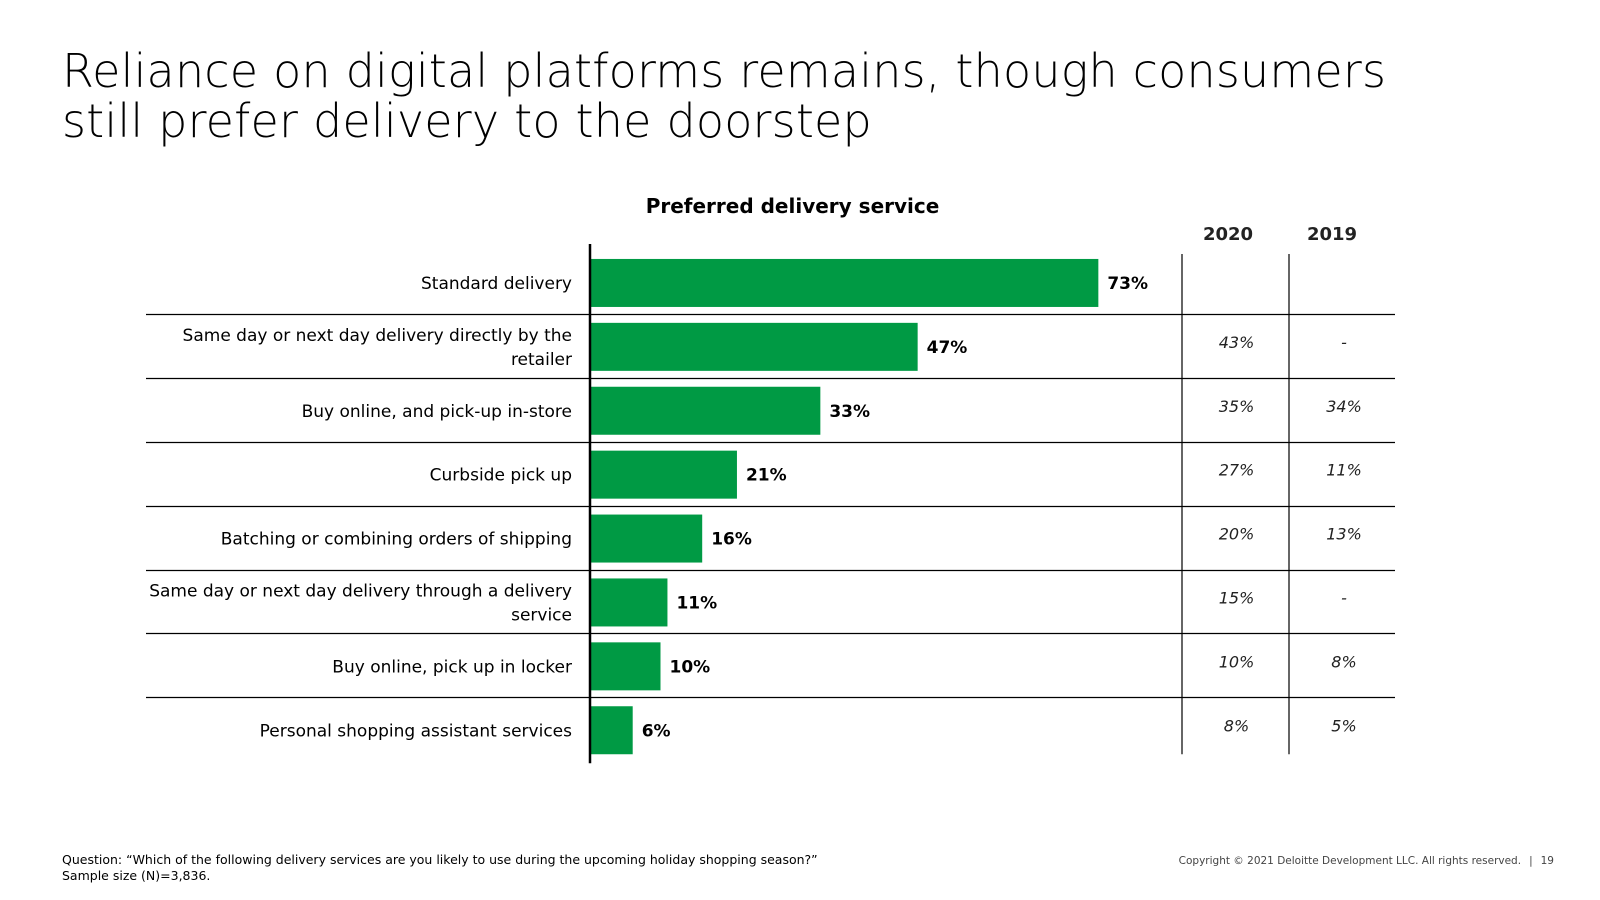 Image resolution: width=1600 pixels, height=900 pixels. I want to click on chart-title: Preferred delivery service, so click(792, 206).